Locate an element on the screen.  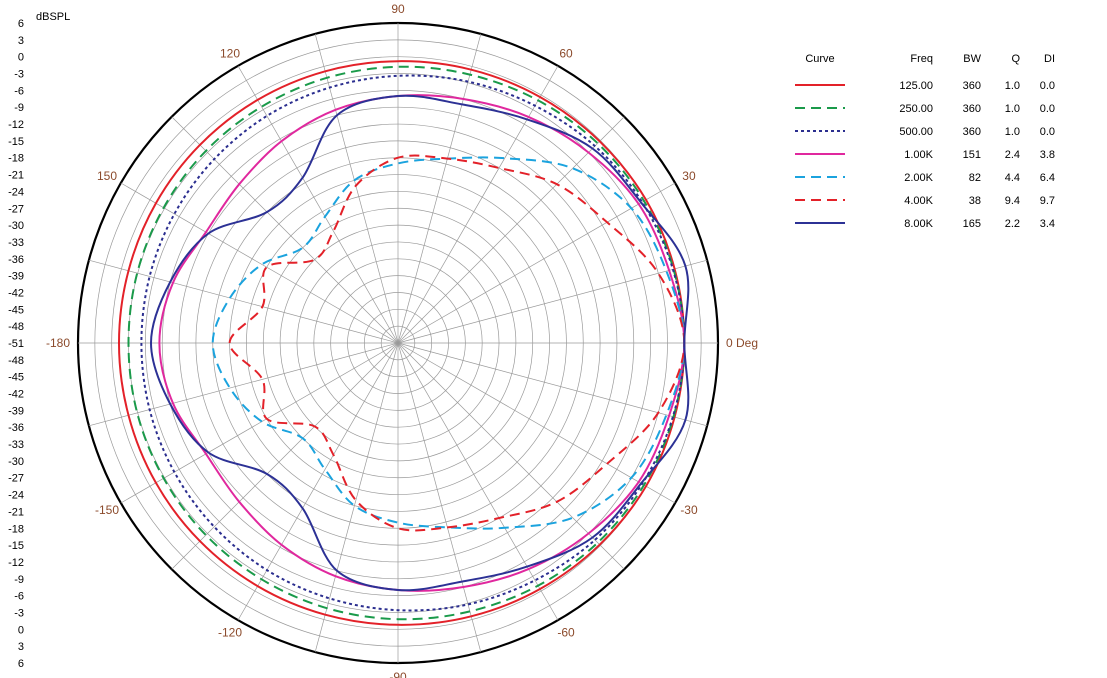
db-tick-label: -39 is located at coordinates (16, 277).